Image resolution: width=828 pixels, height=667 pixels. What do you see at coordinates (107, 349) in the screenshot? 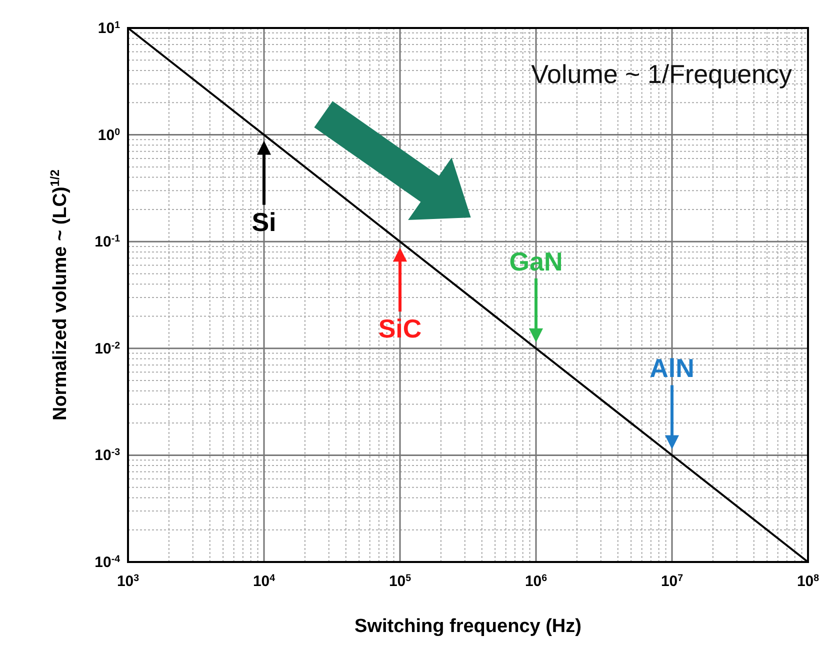
I see `y-tick-label: 10$^{-2}$` at bounding box center [107, 349].